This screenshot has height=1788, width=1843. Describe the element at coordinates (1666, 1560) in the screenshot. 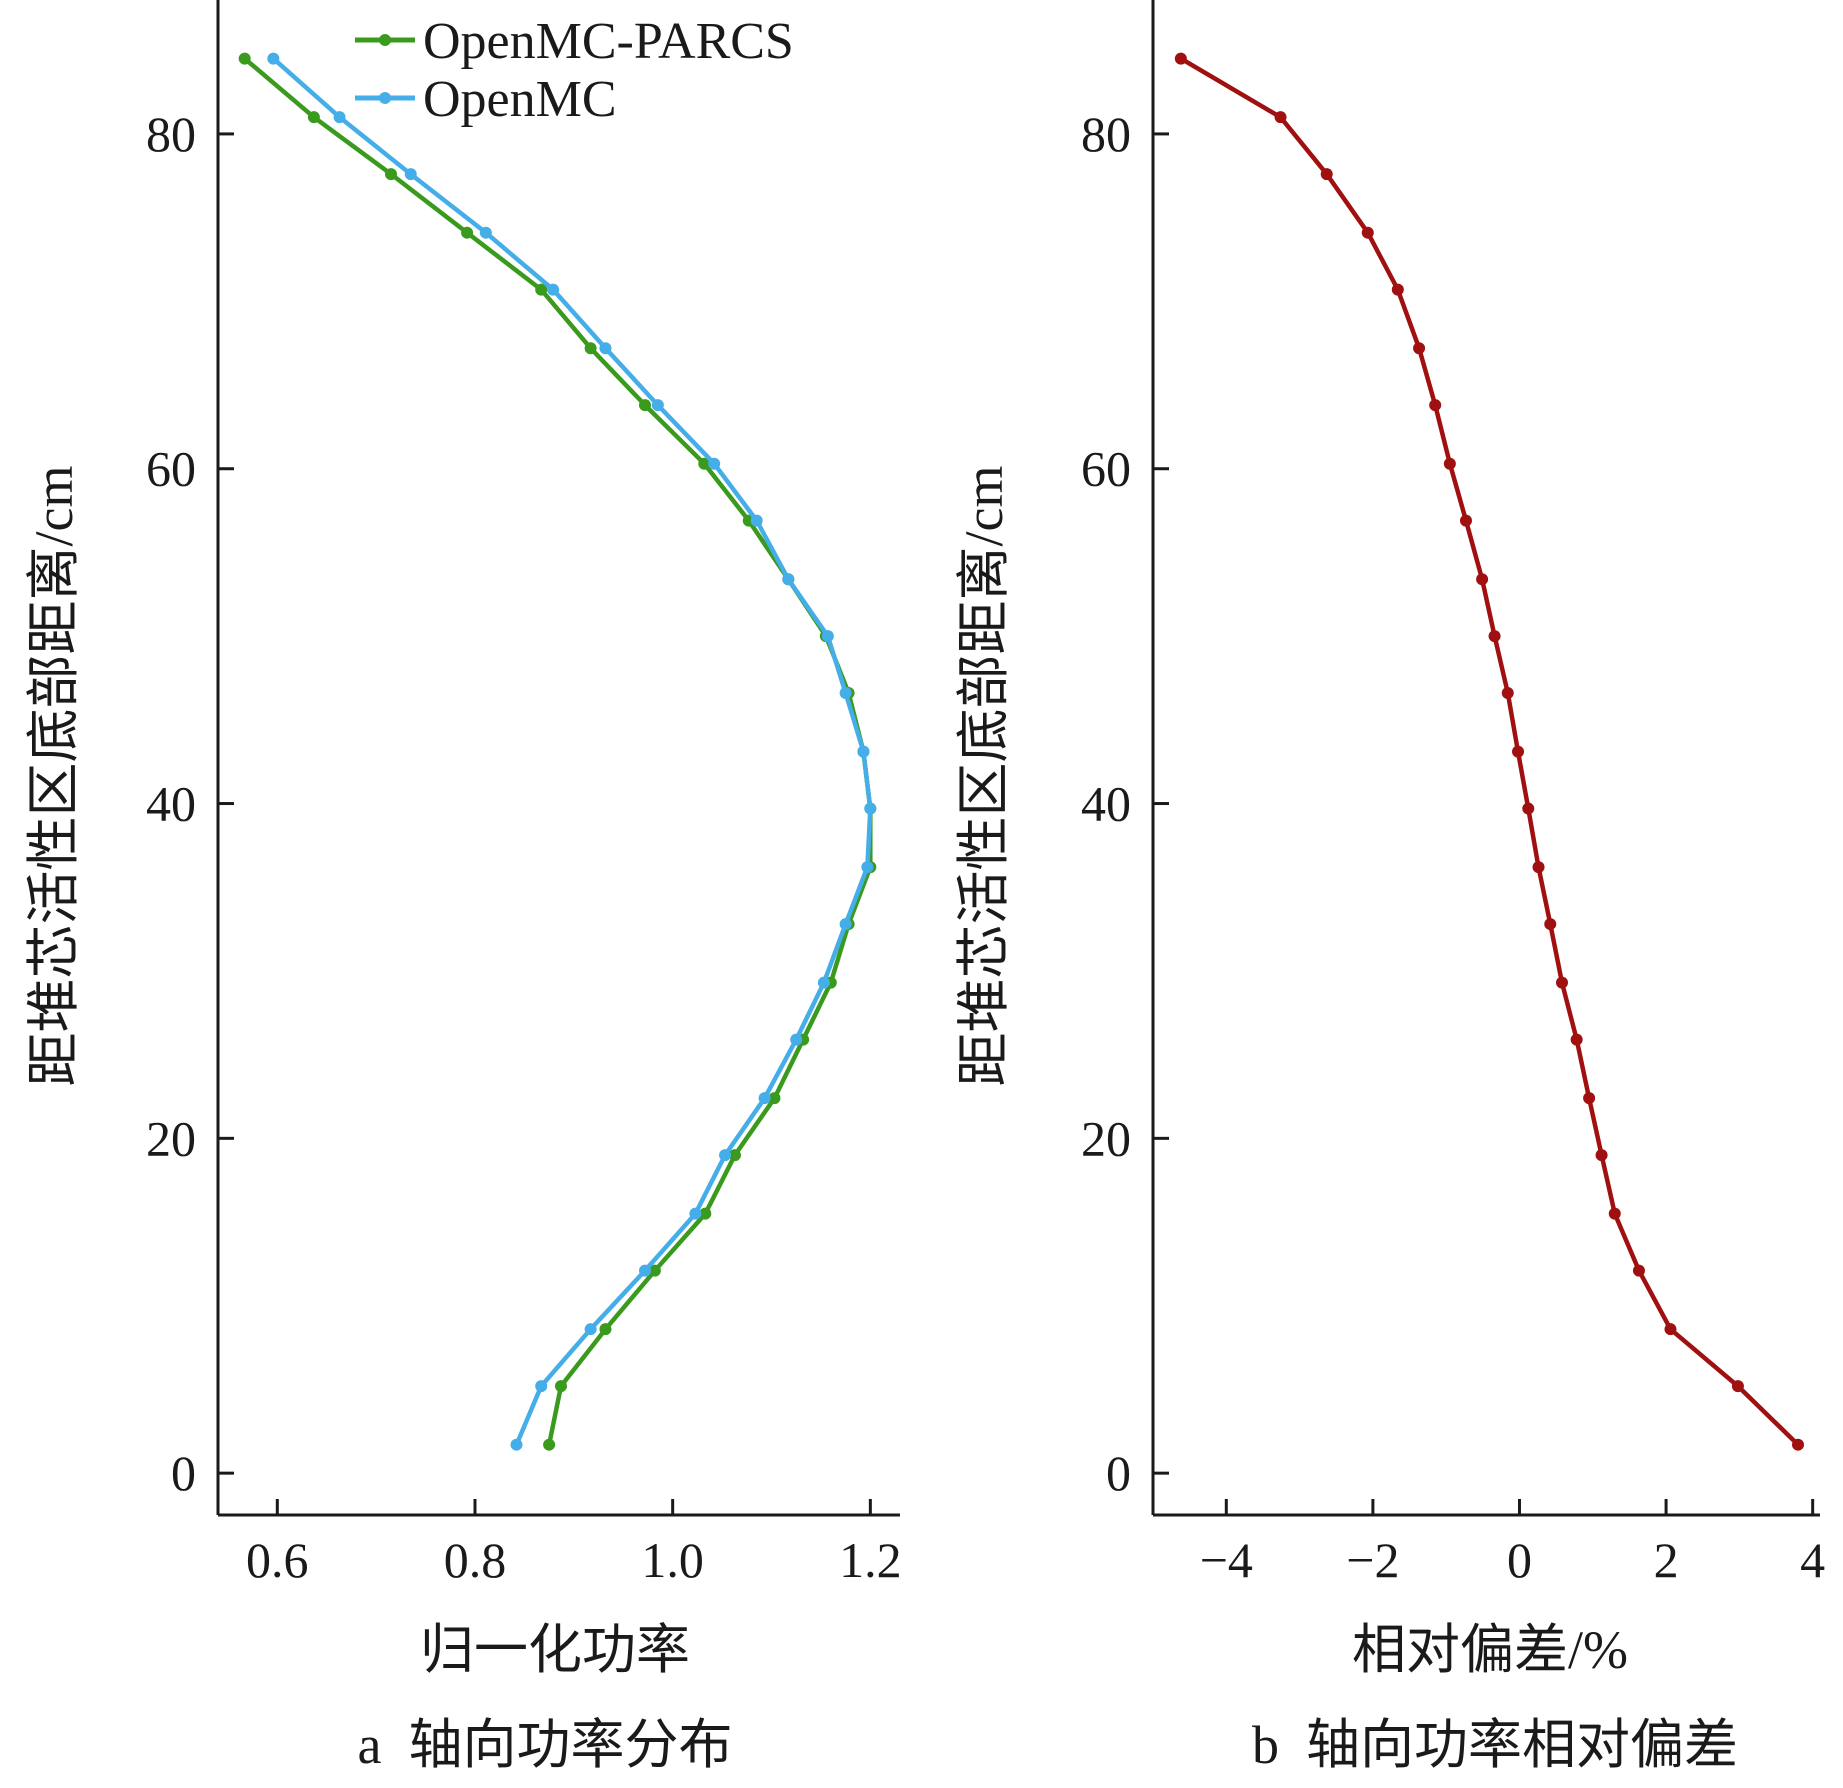

I see `panel-b-x-tick-label: 2` at that location.